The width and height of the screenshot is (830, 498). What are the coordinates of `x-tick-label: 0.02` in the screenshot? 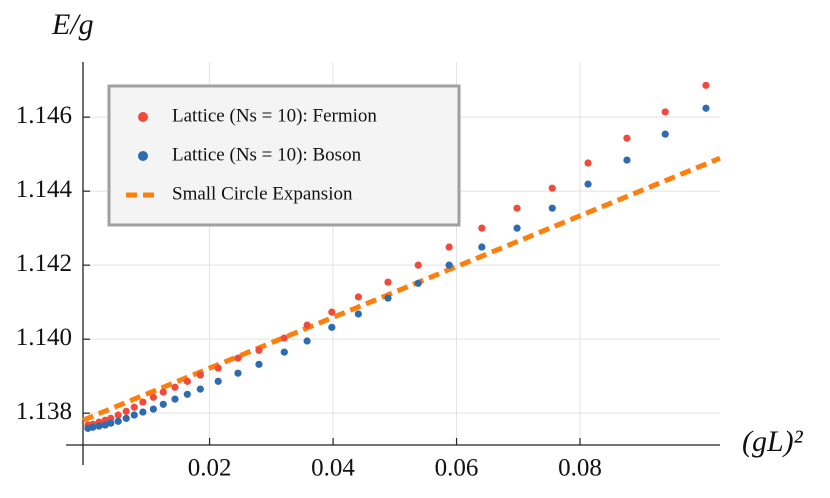 It's located at (210, 468).